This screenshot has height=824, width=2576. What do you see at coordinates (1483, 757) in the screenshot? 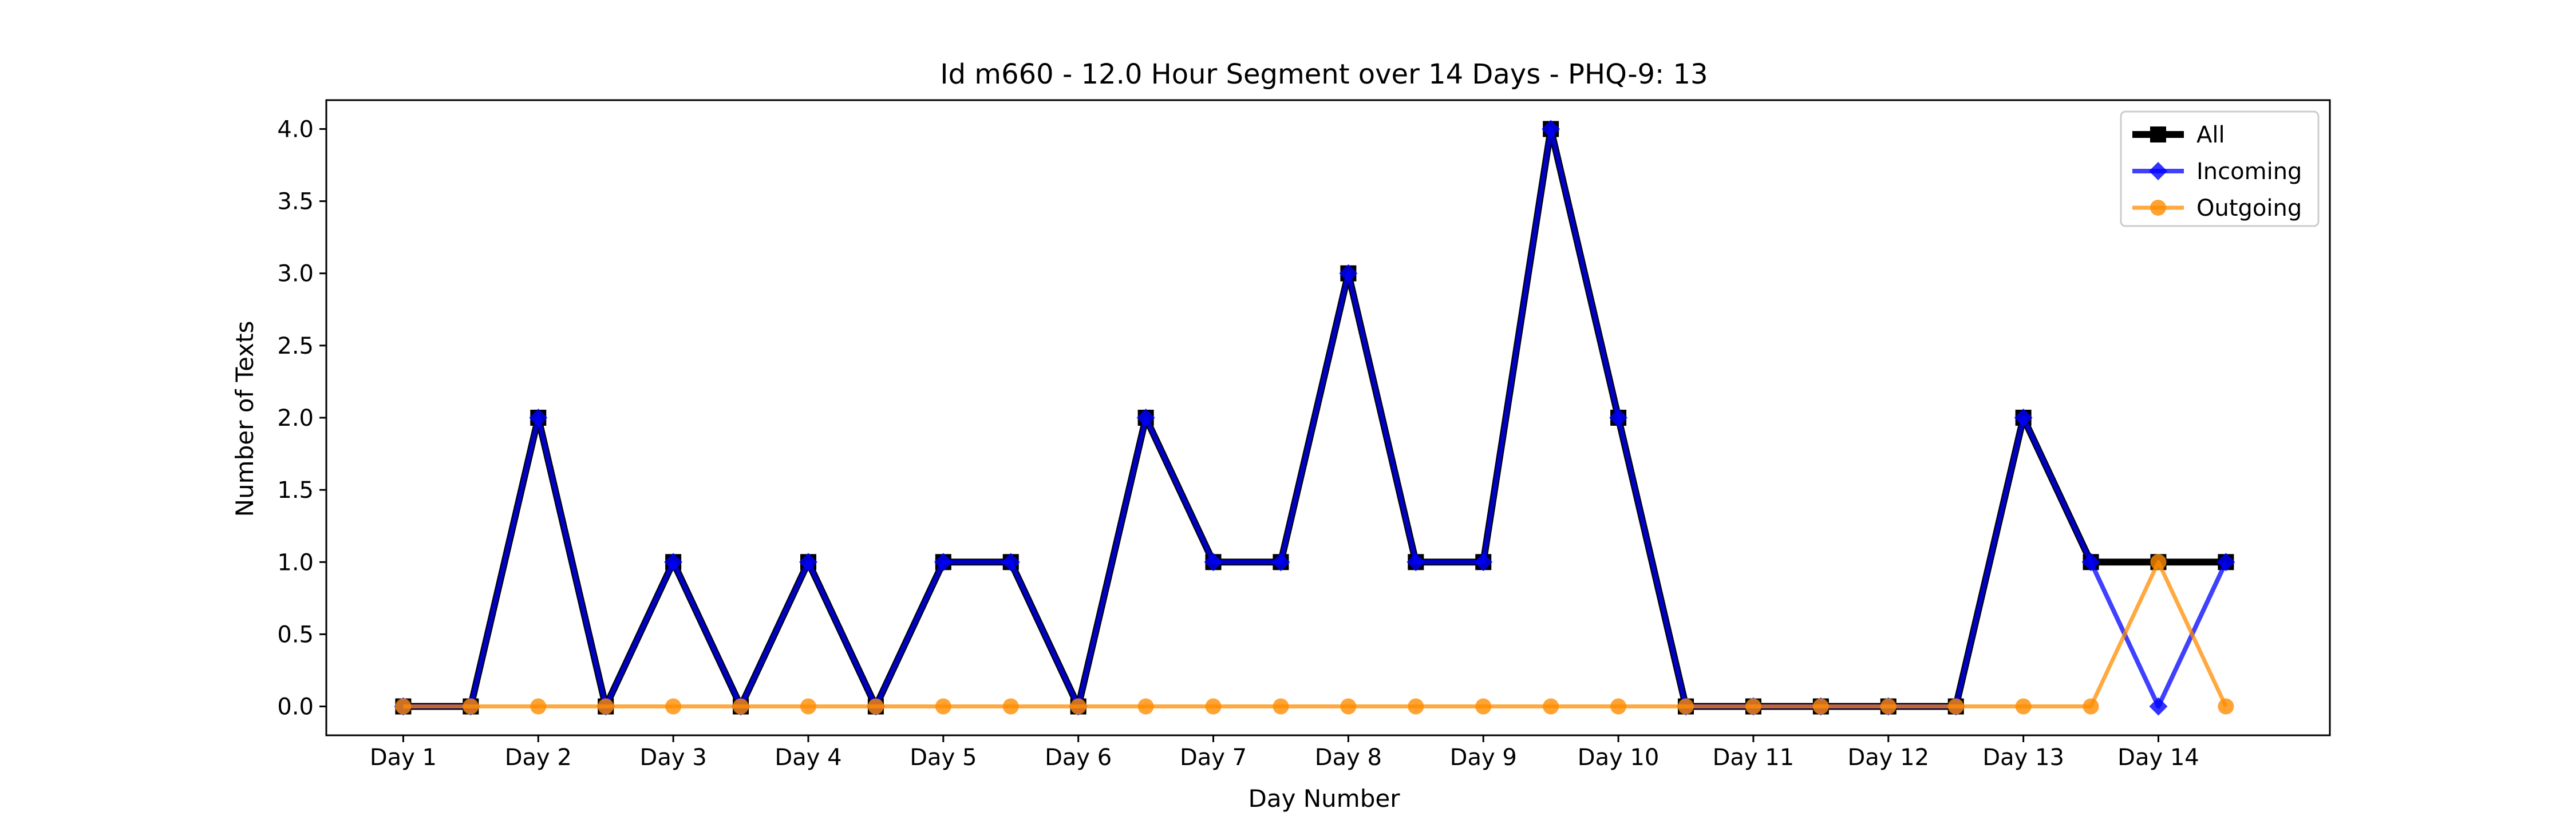
I see `x-tick-label: Day 9` at bounding box center [1483, 757].